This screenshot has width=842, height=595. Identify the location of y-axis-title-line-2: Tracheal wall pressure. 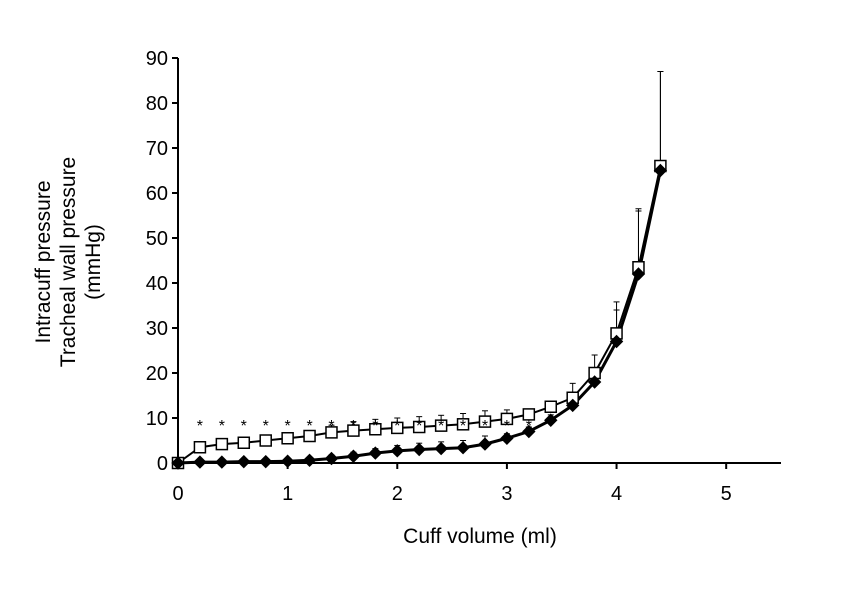
(68, 262).